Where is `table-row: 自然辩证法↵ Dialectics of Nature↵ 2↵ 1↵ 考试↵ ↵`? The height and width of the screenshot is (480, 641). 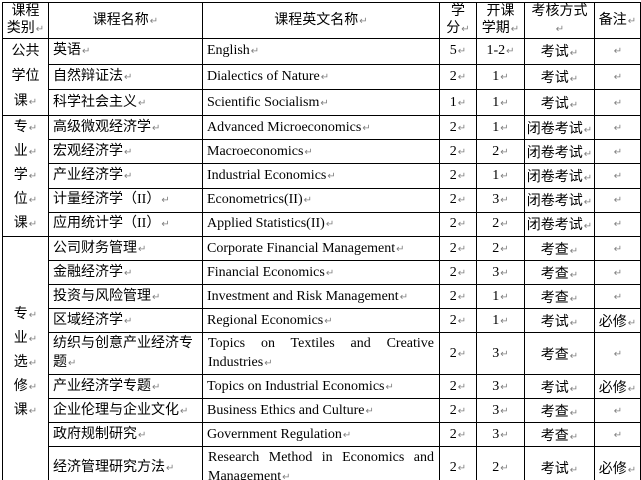 table-row: 自然辩证法↵ Dialectics of Nature↵ 2↵ 1↵ 考试↵ ↵ is located at coordinates (322, 77).